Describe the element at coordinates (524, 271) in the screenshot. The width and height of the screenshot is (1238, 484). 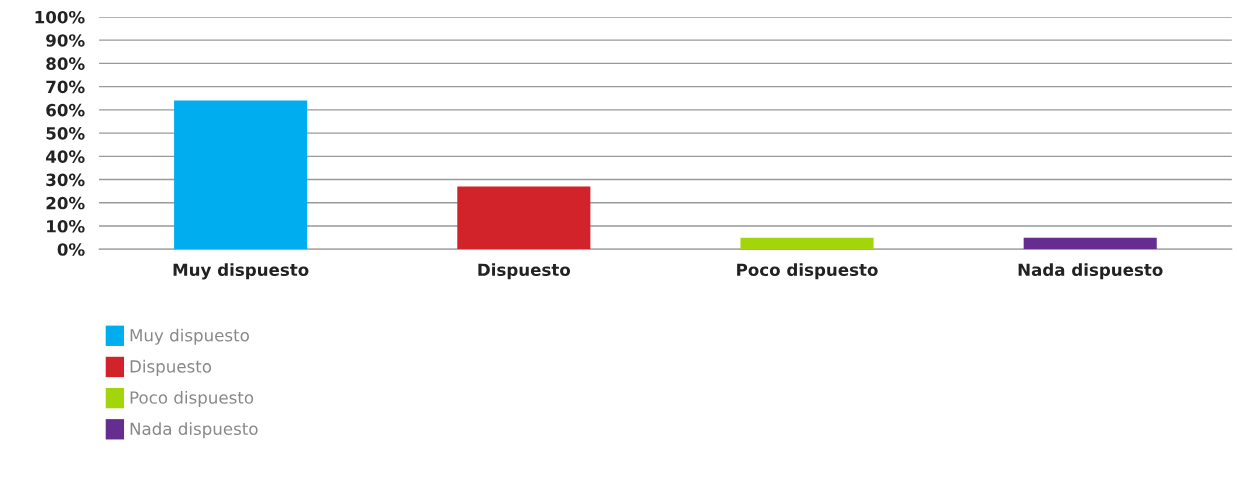
I see `x-tick-label: Dispuesto` at that location.